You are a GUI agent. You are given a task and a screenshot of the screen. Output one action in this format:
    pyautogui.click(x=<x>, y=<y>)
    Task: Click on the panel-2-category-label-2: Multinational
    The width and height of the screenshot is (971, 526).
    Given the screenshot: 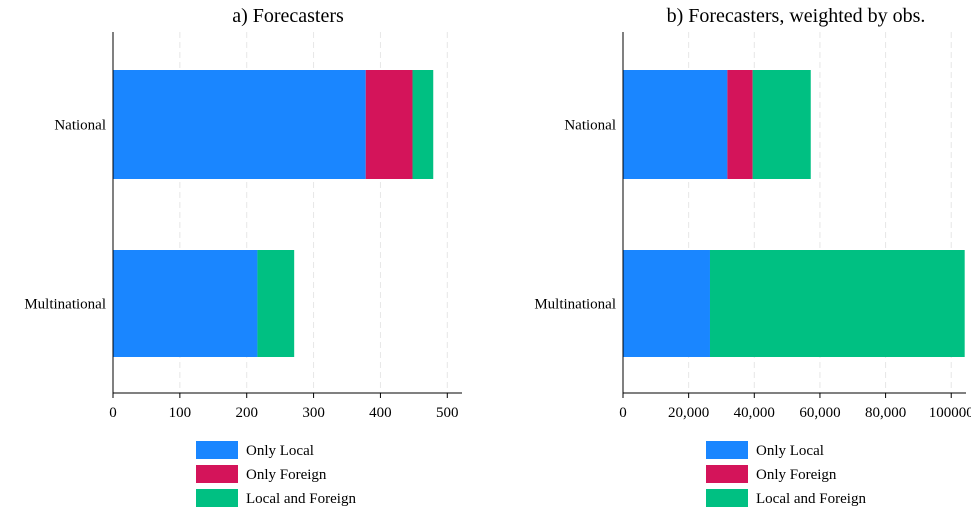 What is the action you would take?
    pyautogui.click(x=575, y=305)
    